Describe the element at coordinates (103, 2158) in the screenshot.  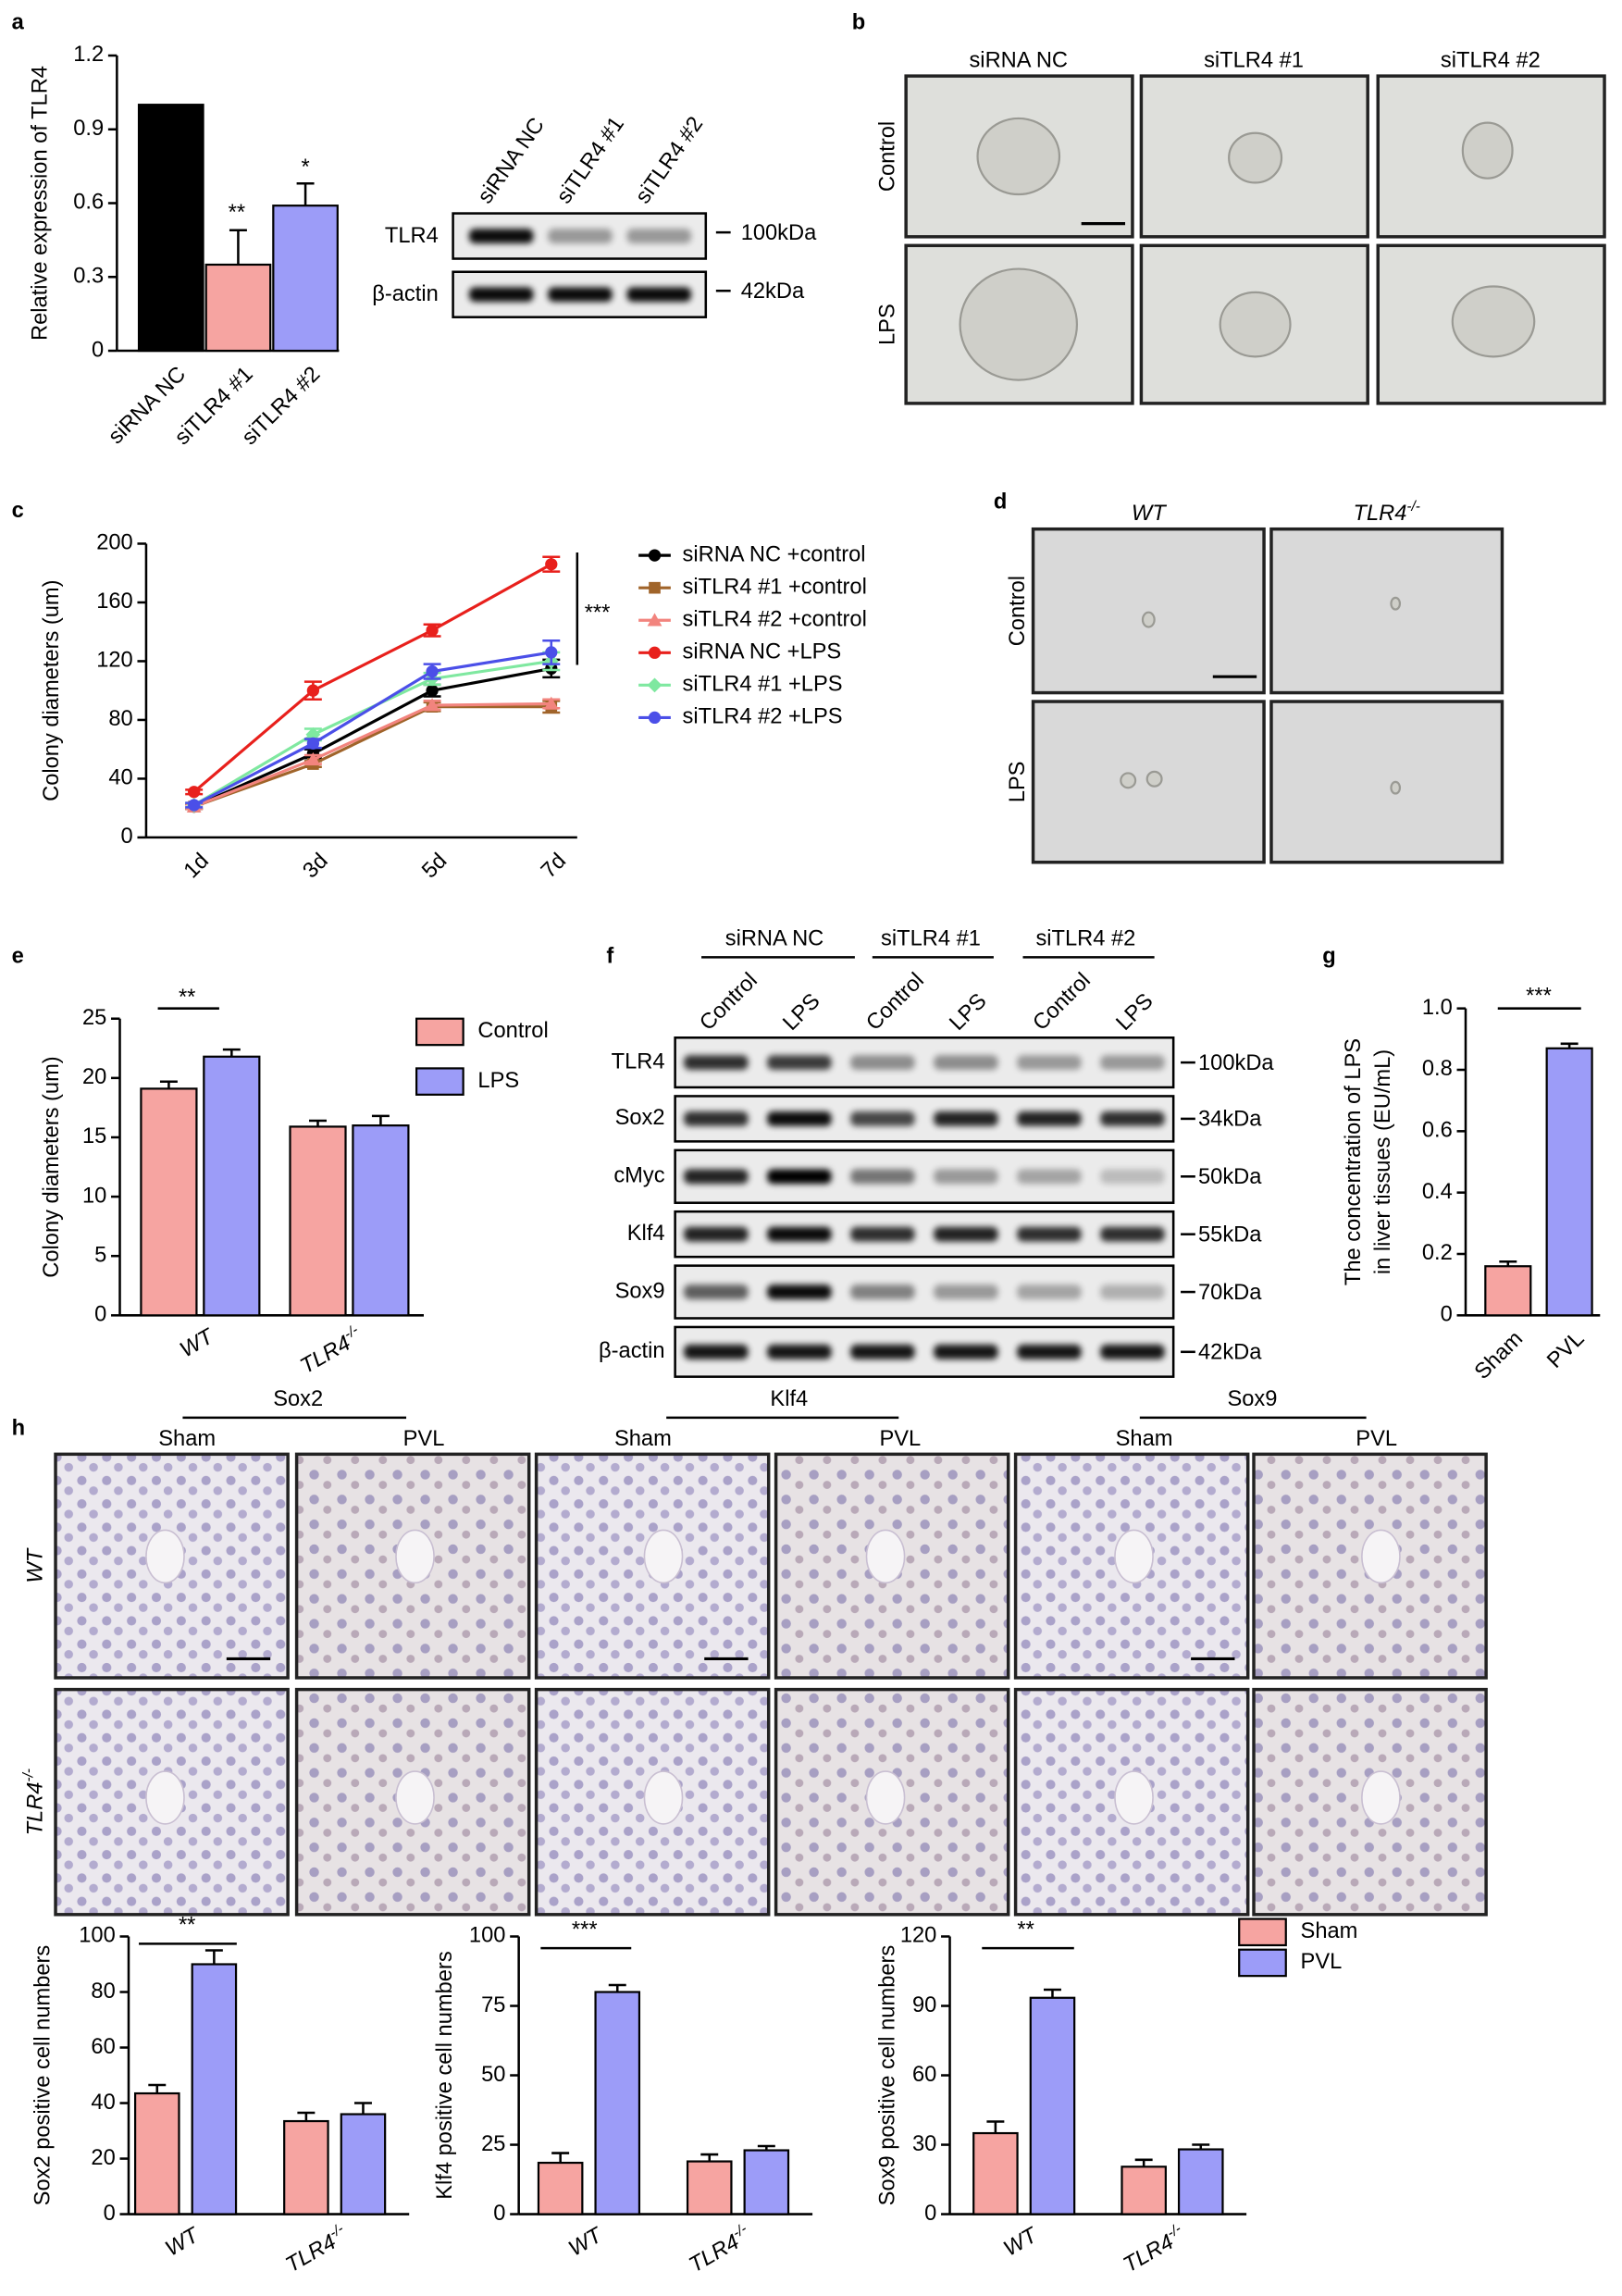
I see `y-tick-label: 20` at that location.